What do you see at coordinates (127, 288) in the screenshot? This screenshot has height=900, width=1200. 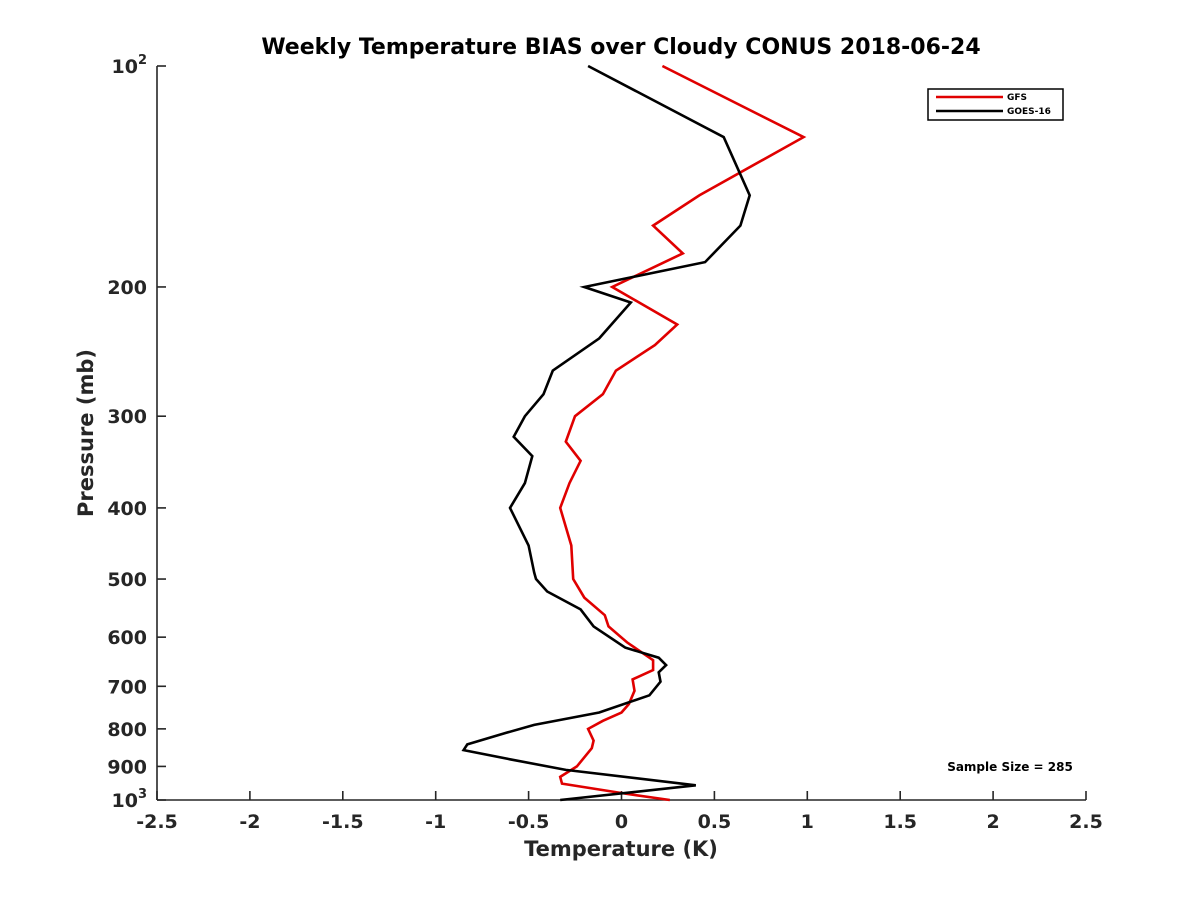 I see `y-tick-label: 200` at bounding box center [127, 288].